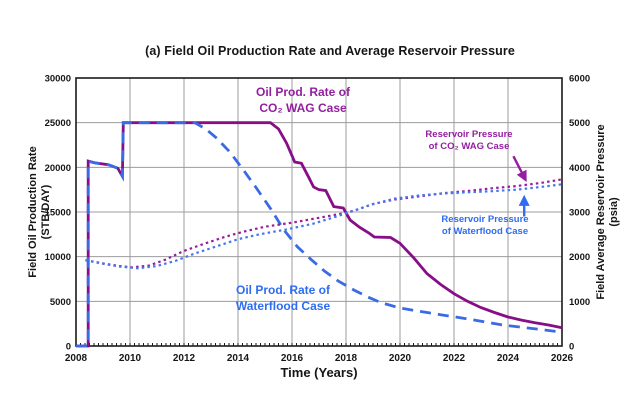 This screenshot has height=400, width=640. Describe the element at coordinates (68, 347) in the screenshot. I see `y-left-tick-label: 0` at that location.